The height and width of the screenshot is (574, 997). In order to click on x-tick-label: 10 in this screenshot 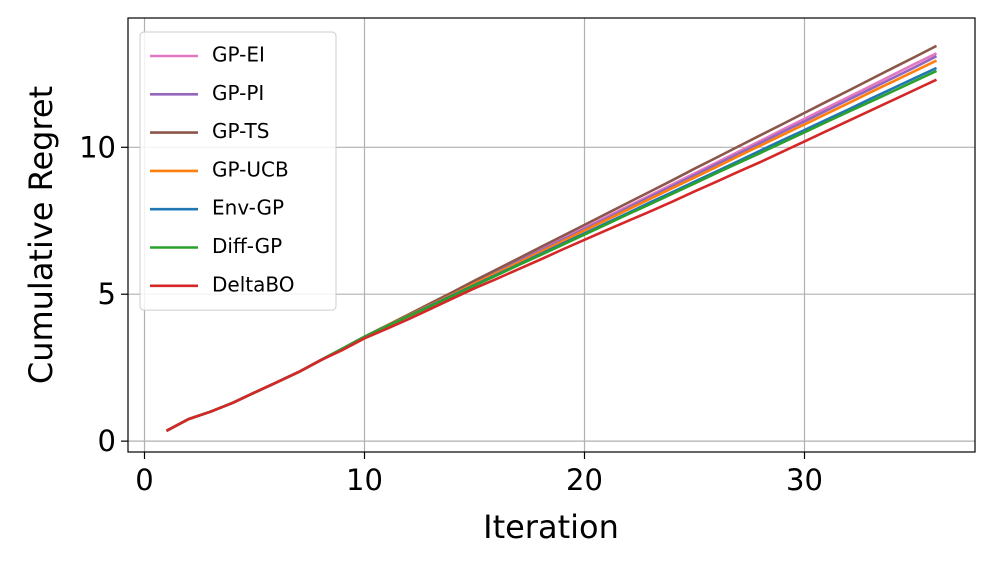, I will do `click(364, 480)`.